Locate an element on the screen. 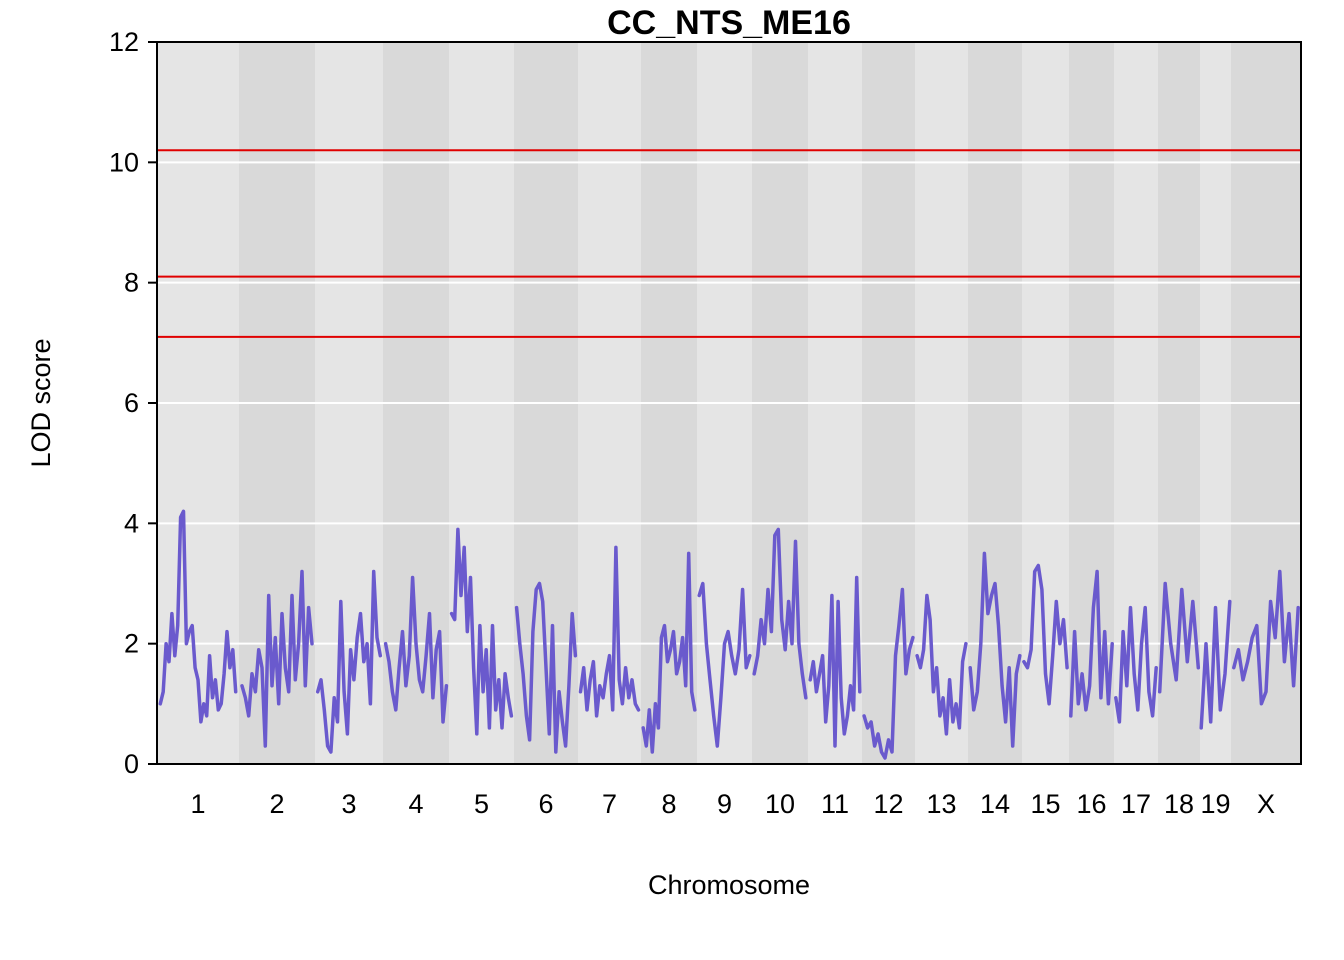  chart-title: CC_NTS_ME16 is located at coordinates (729, 23).